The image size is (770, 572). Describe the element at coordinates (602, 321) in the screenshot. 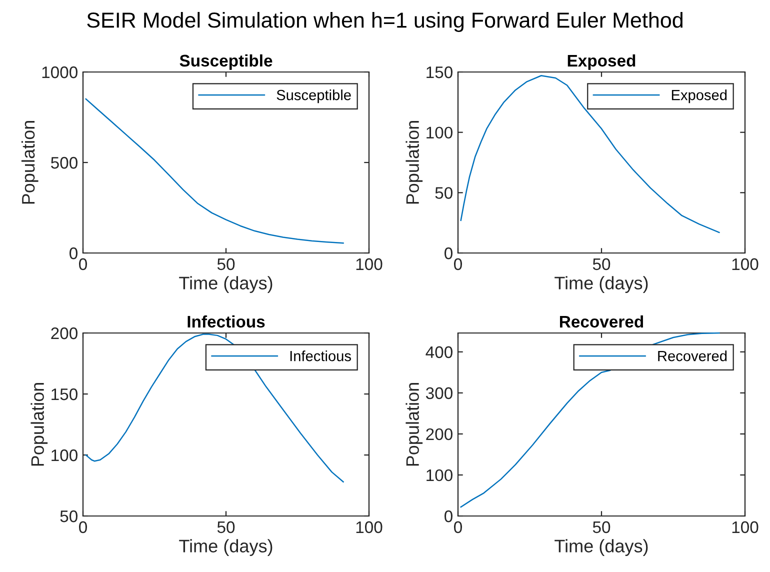

I see `chart-title: Recovered` at that location.